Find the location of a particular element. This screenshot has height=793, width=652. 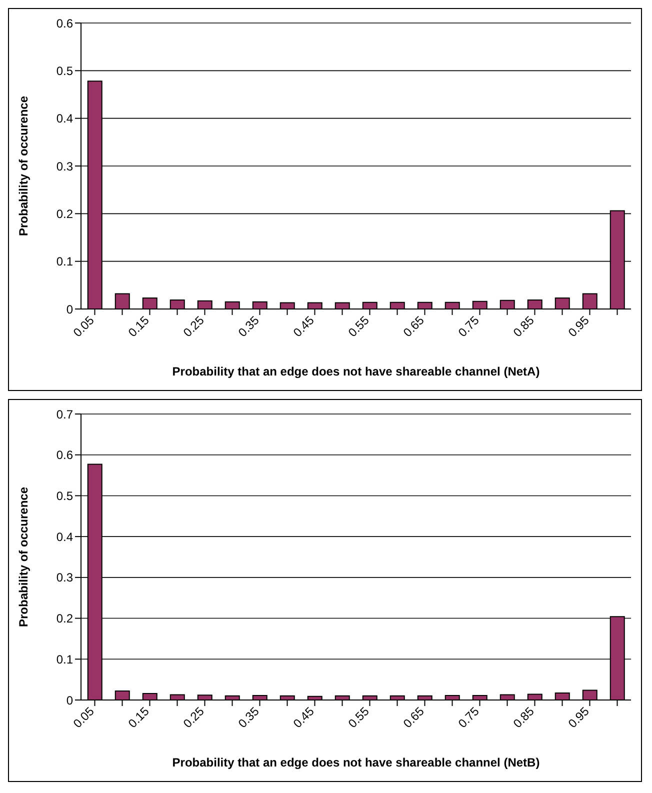

x-axis-title: Probability that an edge does not have shareable channel (NetA) is located at coordinates (356, 371).